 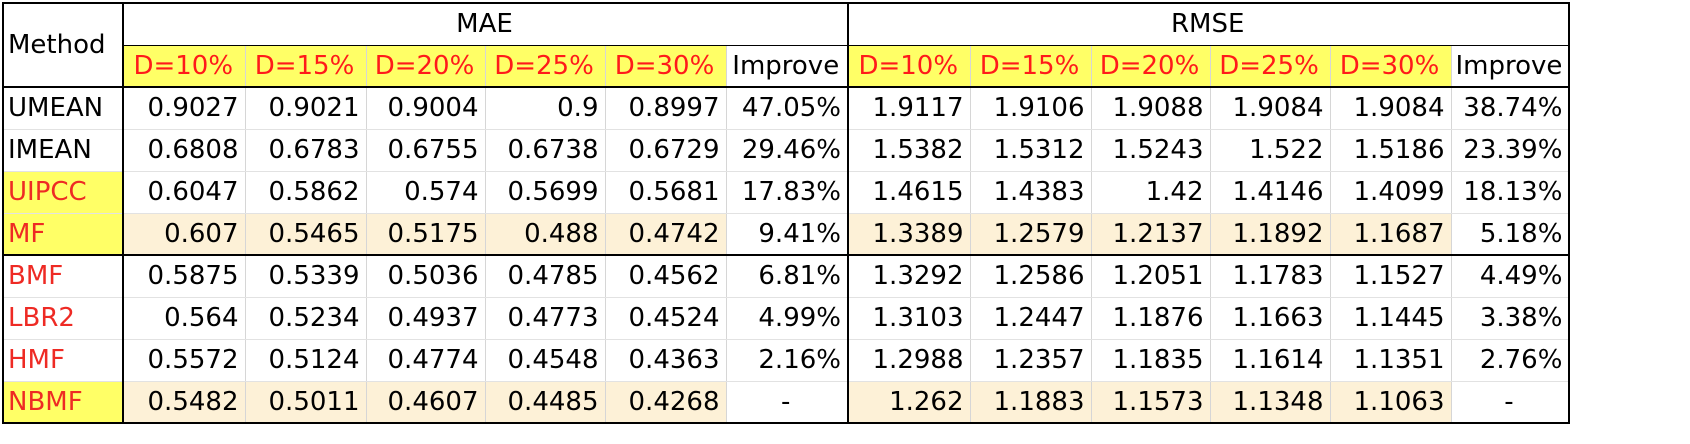 I want to click on rmse-value: 1.262, so click(x=909, y=402).